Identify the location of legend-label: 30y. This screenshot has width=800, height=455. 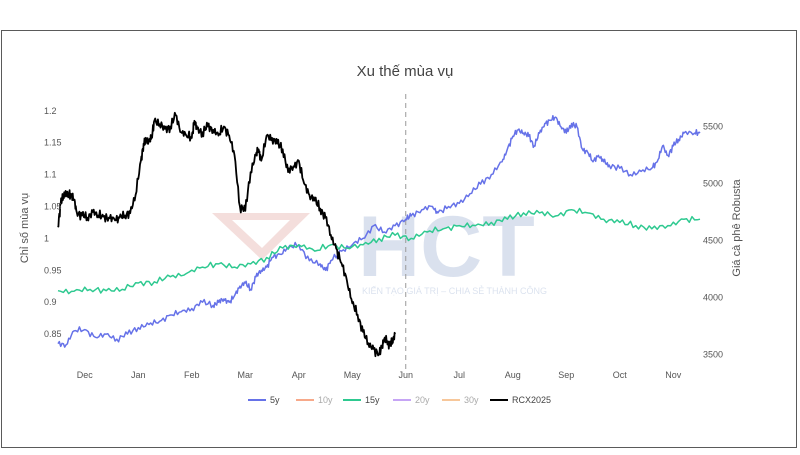
(471, 400).